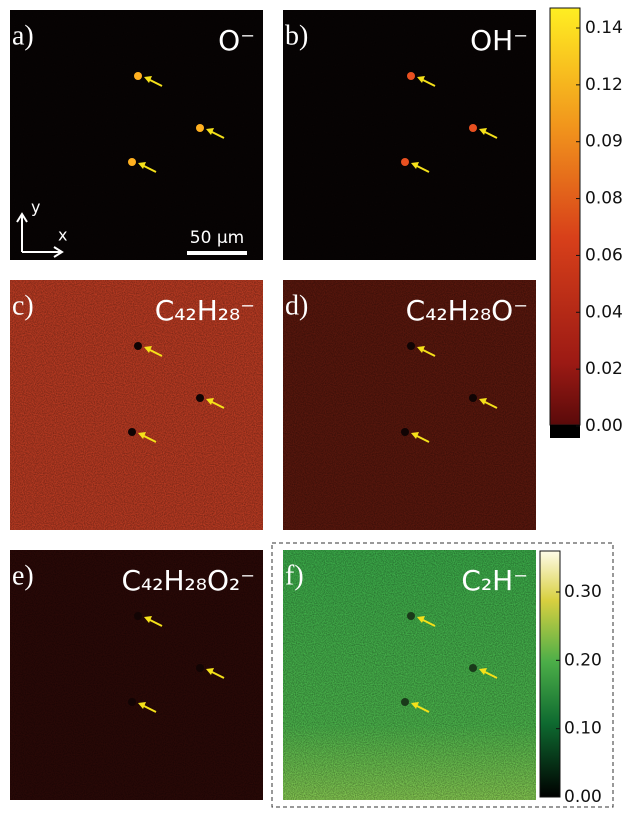  I want to click on axis-y-label: y, so click(35, 207).